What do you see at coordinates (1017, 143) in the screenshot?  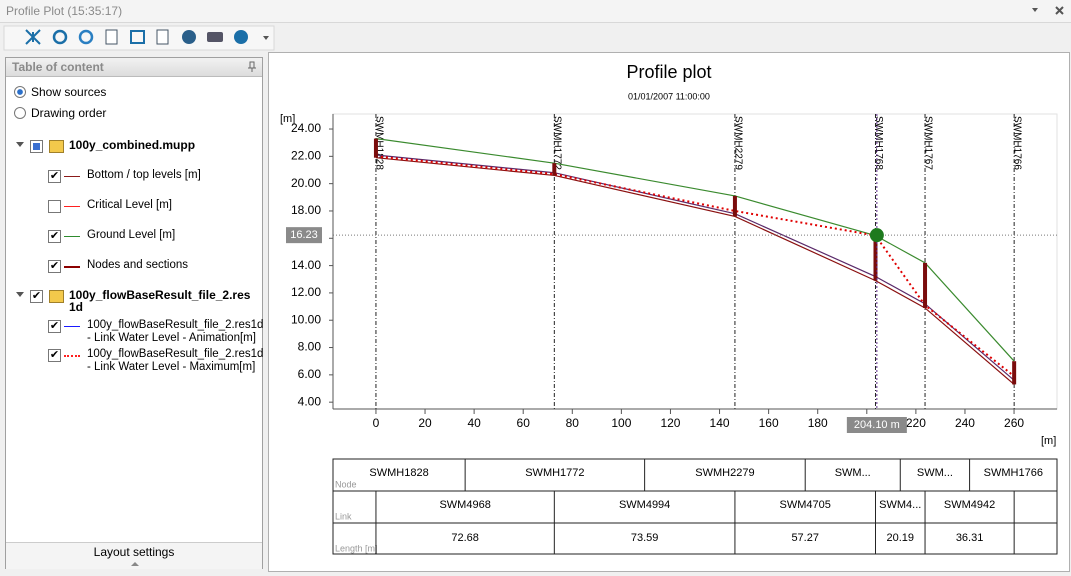 I see `node-label: SWMH1766` at bounding box center [1017, 143].